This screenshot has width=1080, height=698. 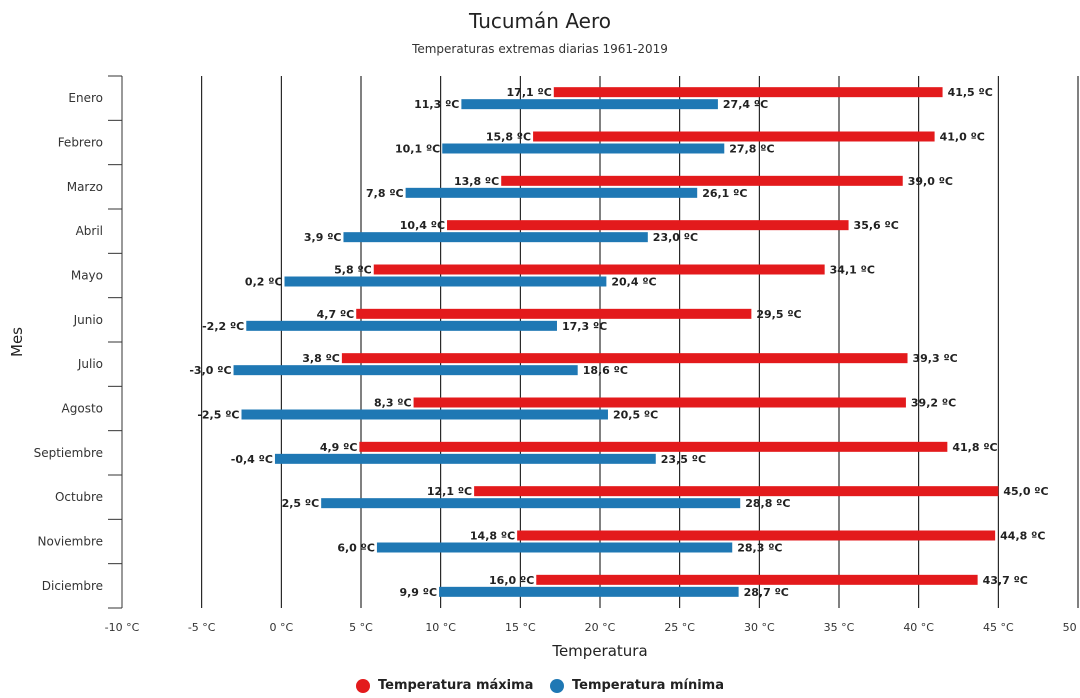 I want to click on data-label-low: 14,8 ºC, so click(x=492, y=536).